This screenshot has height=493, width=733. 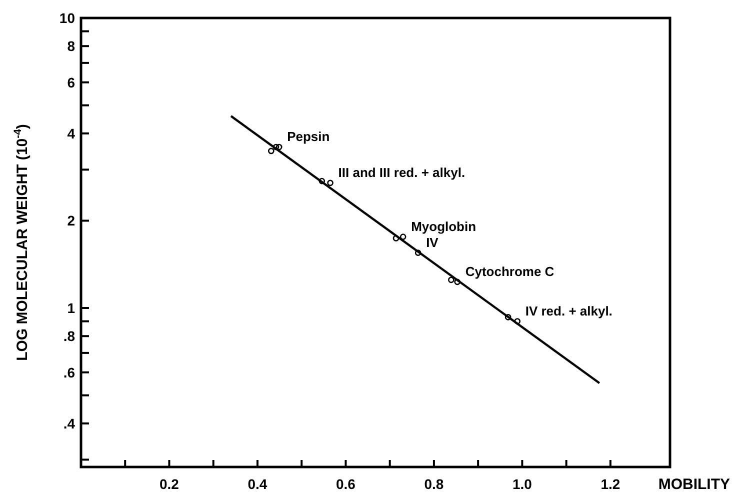 What do you see at coordinates (71, 220) in the screenshot?
I see `y-tick-label: 2` at bounding box center [71, 220].